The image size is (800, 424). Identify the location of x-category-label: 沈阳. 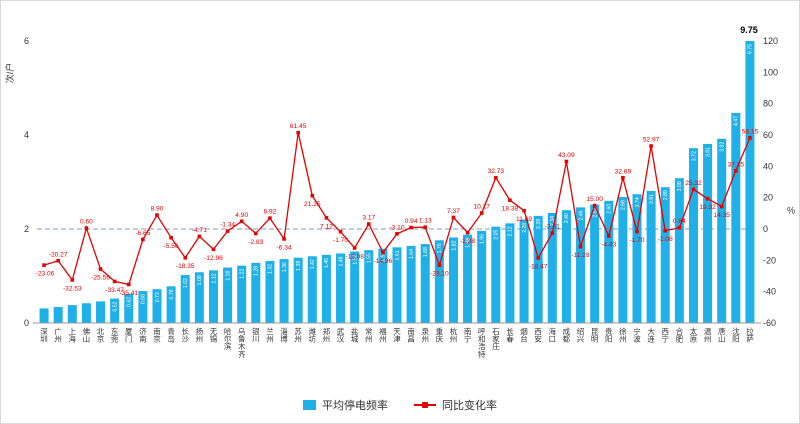
(736, 335).